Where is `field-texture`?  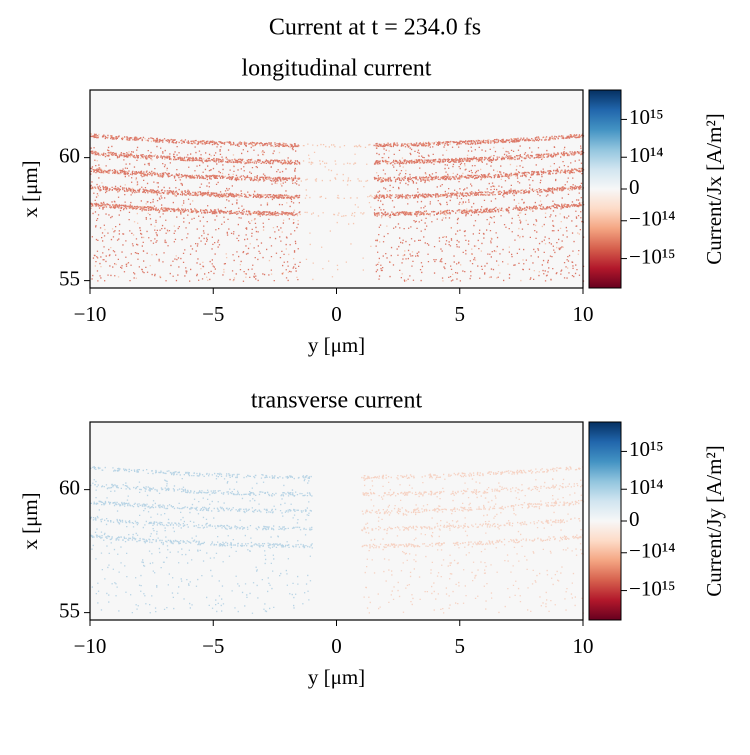
field-texture is located at coordinates (201, 540).